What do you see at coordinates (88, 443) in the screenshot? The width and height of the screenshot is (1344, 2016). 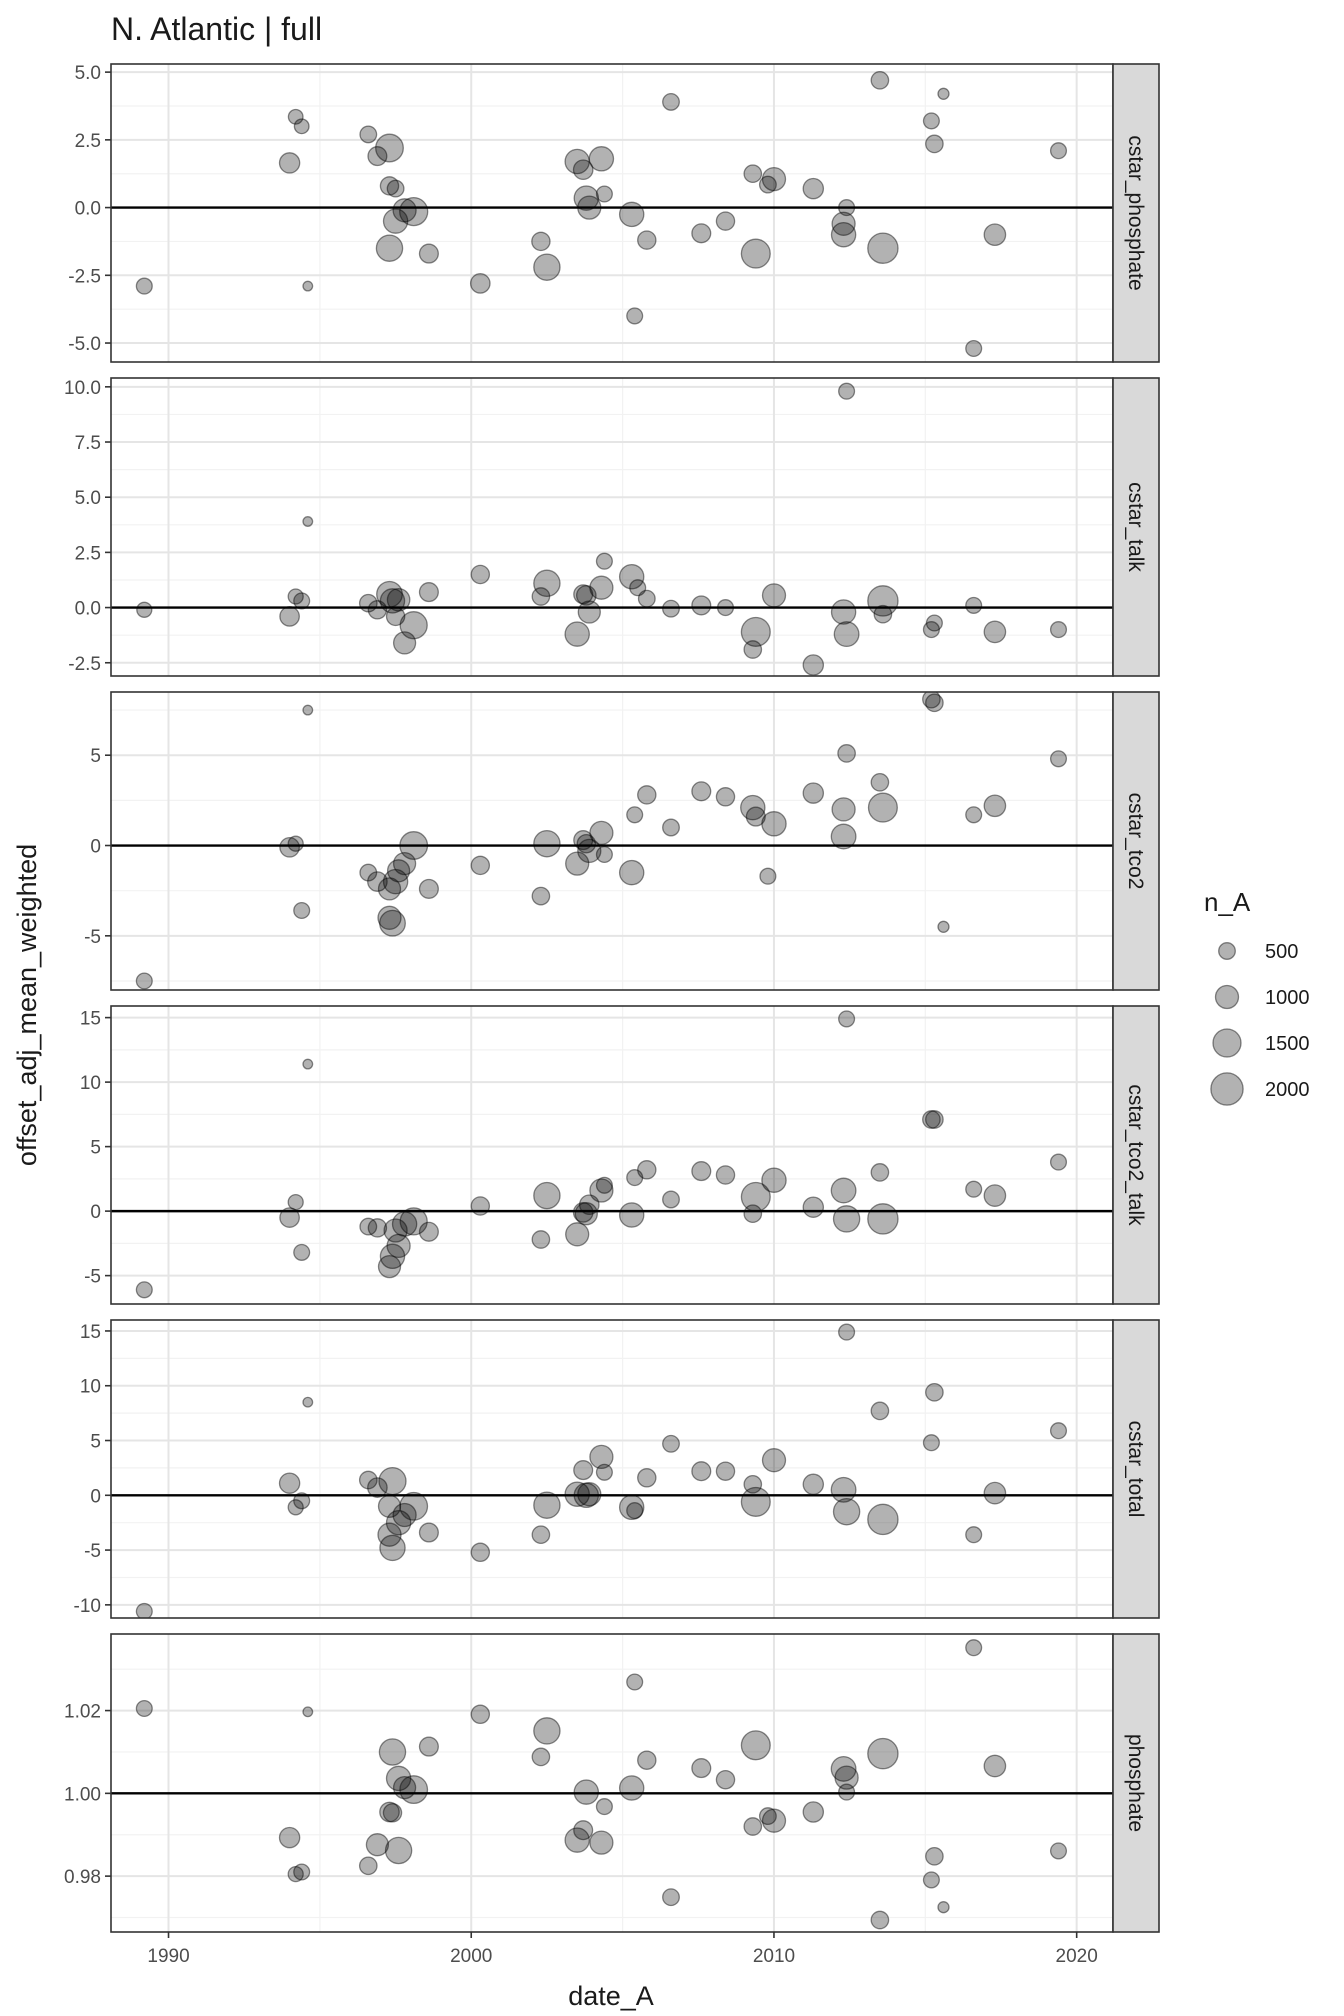 I see `y-tick-label: 7.5` at bounding box center [88, 443].